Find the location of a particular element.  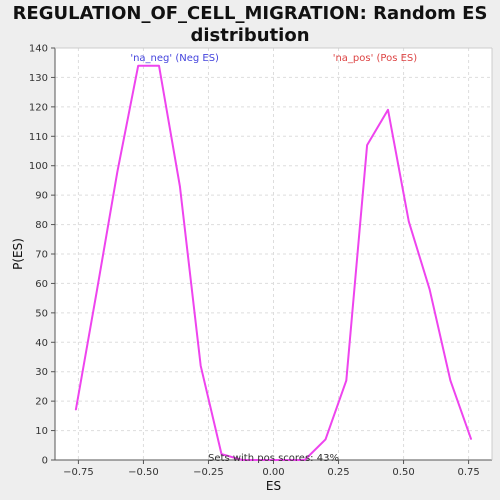

y-axis-ticks: 0 10 20 30 40 50 60 70 80 90 100 110 120 130 140 is located at coordinates (42, 255).